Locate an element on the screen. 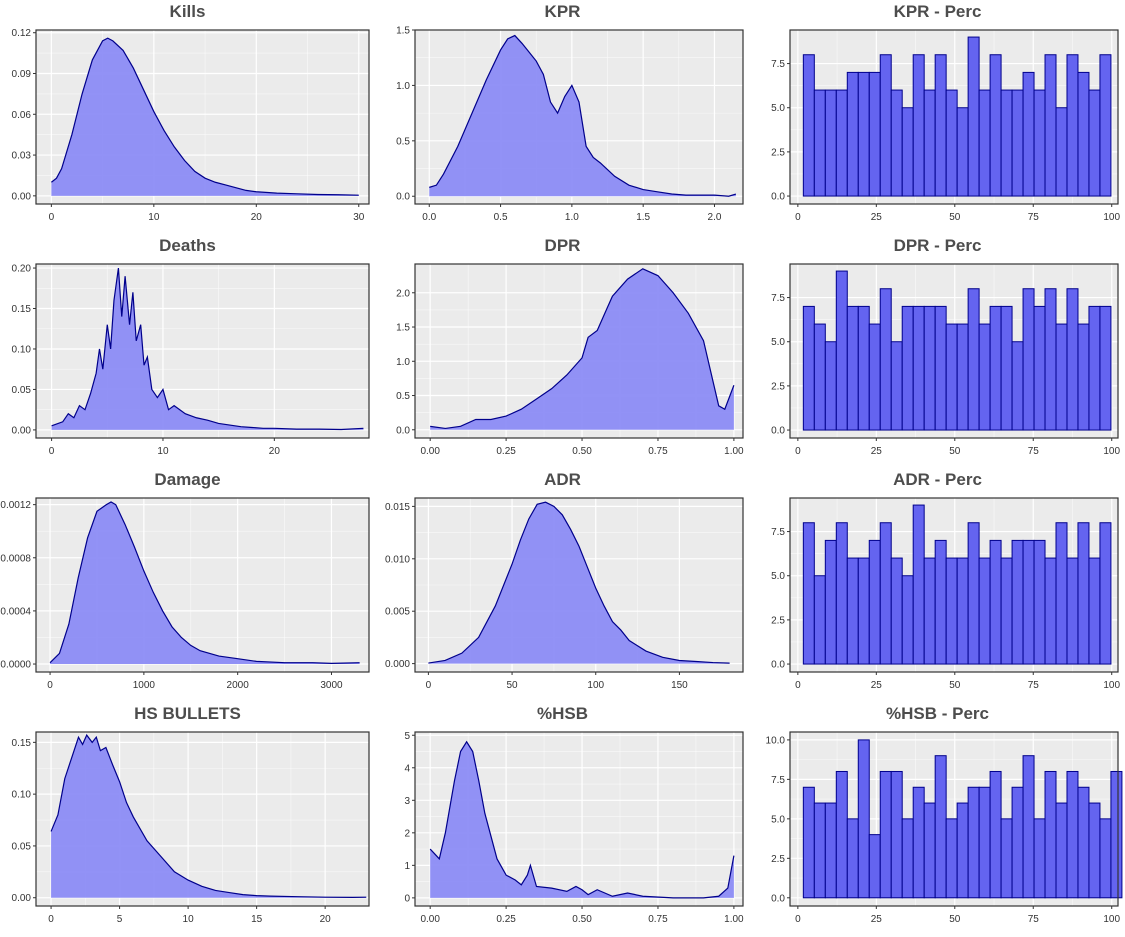 This screenshot has width=1125, height=937. x-tick-label: 2.0 is located at coordinates (715, 217).